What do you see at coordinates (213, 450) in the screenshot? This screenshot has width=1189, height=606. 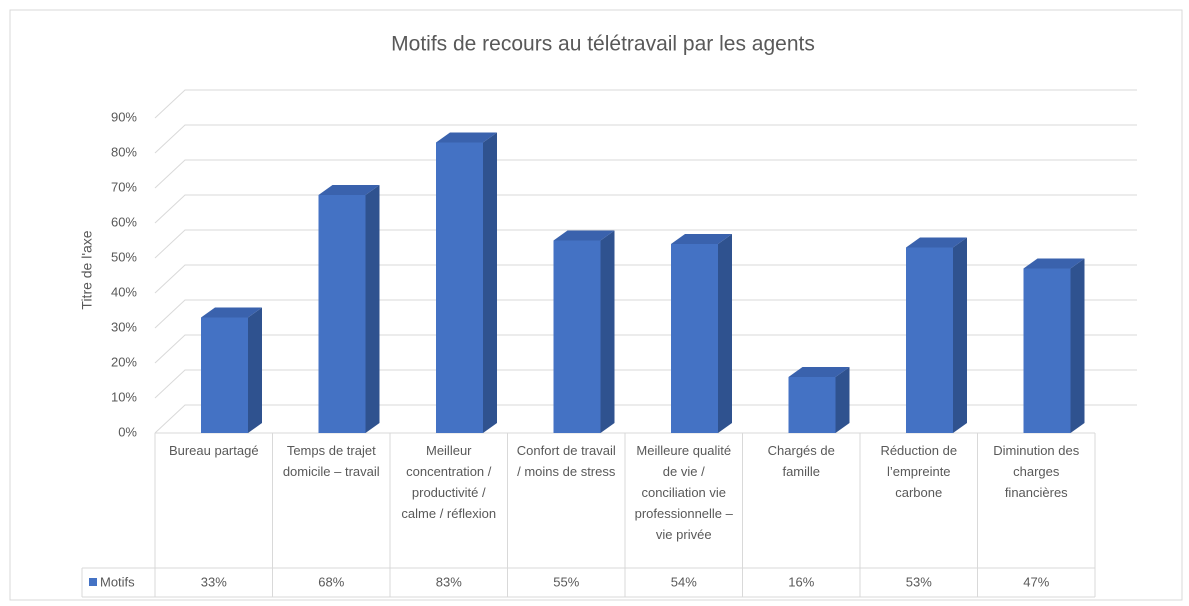 I see `x-tick-label: Bureau partagé` at bounding box center [213, 450].